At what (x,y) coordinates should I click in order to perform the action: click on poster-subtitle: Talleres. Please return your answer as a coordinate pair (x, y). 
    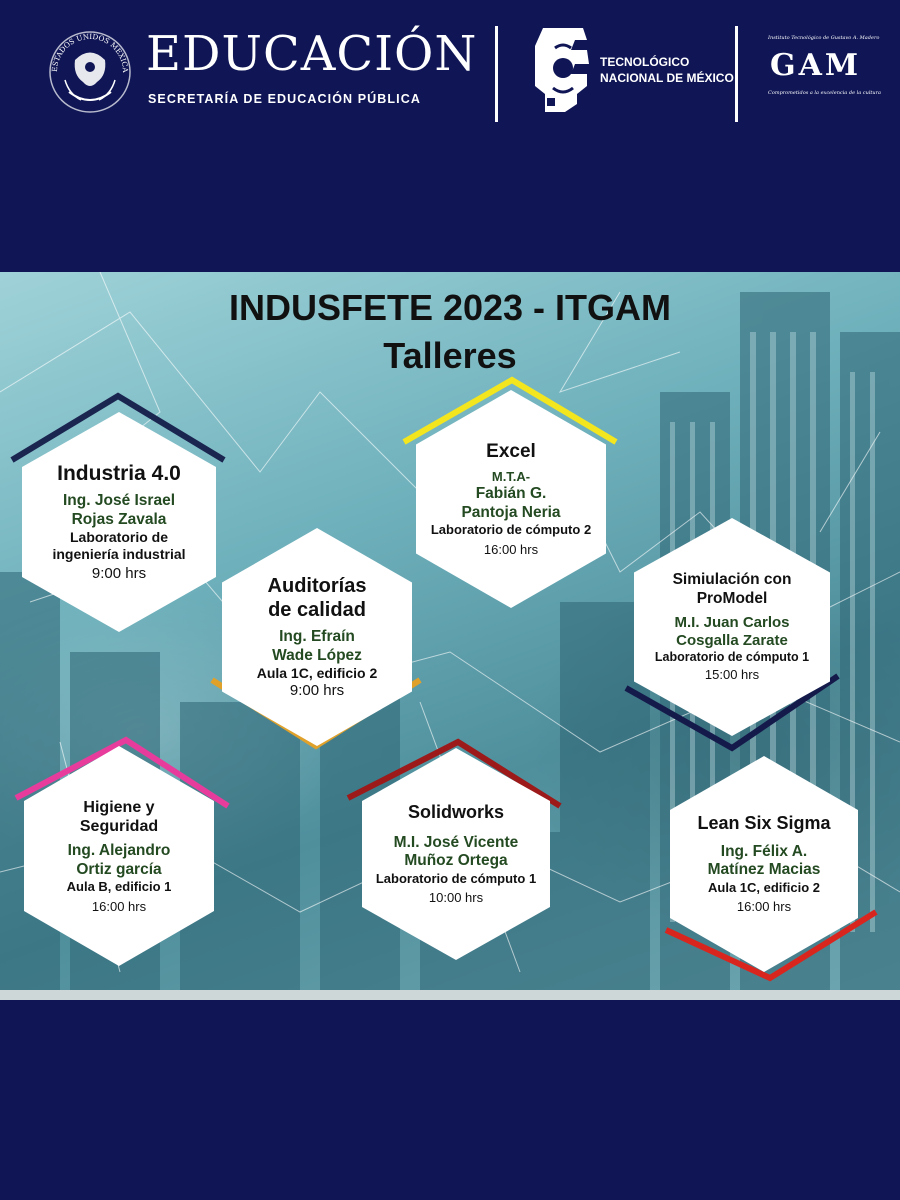
    Looking at the image, I should click on (450, 355).